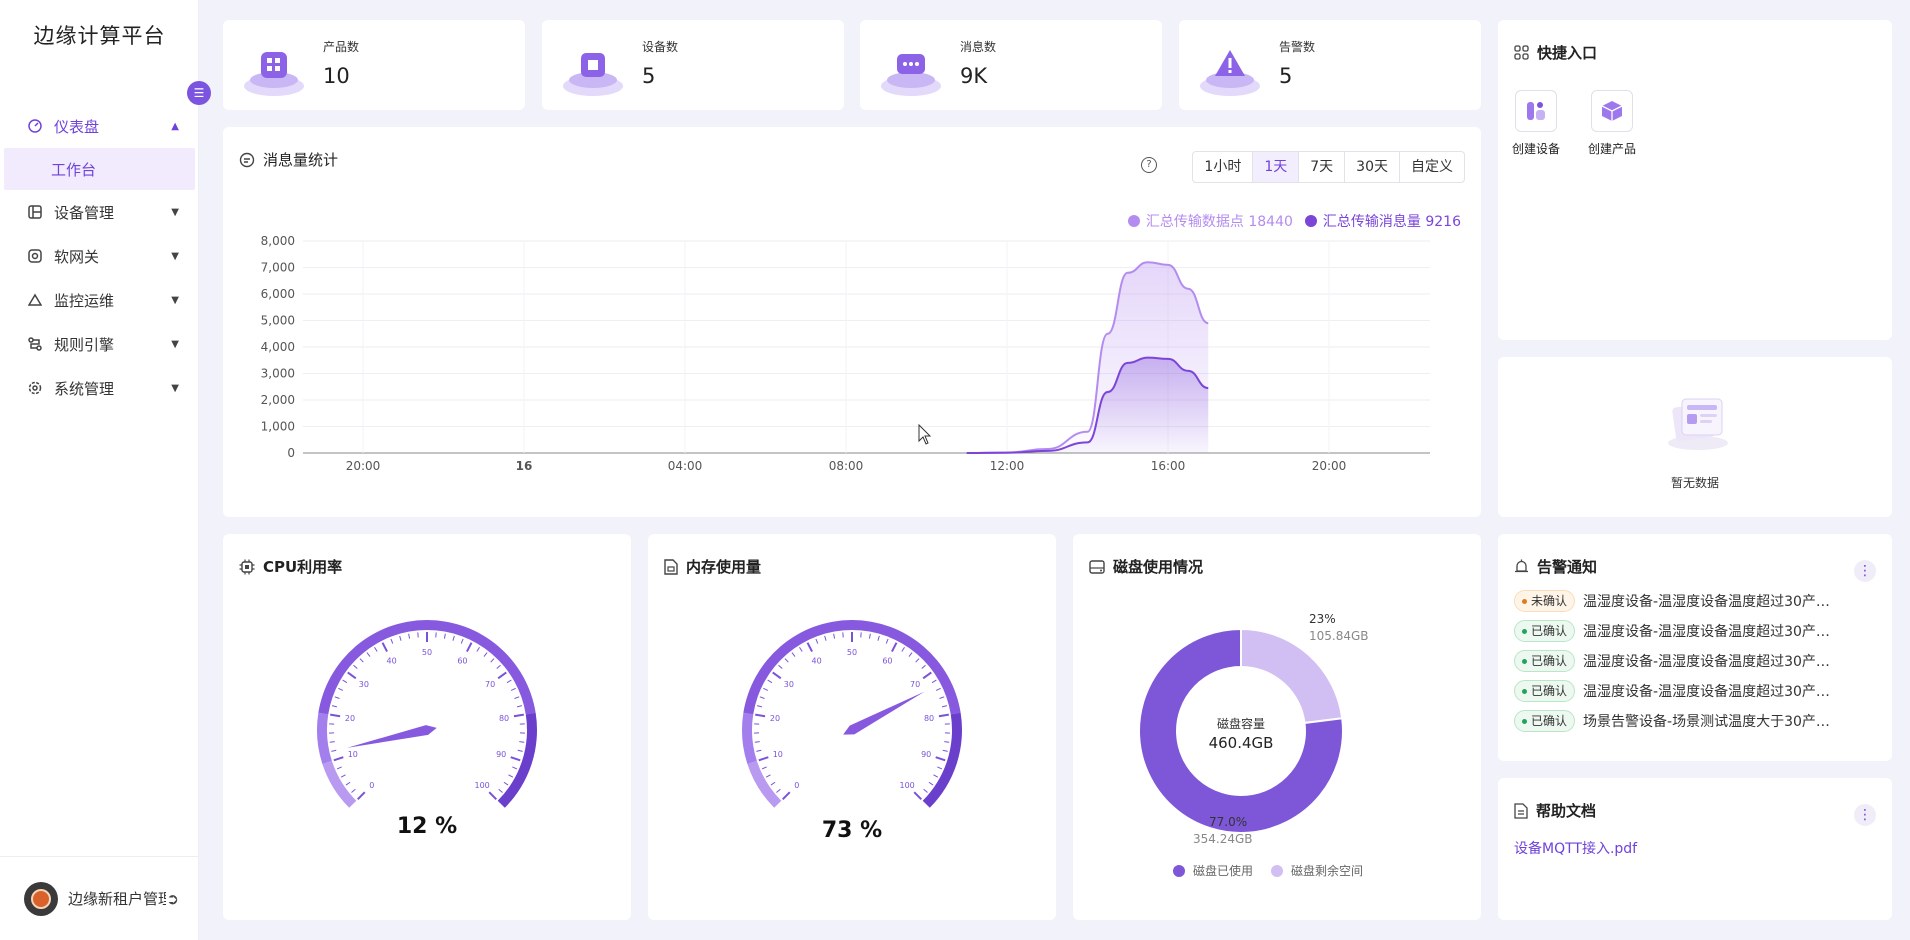 The image size is (1910, 940). Describe the element at coordinates (1521, 566) in the screenshot. I see `alarm-bell-icon` at that location.